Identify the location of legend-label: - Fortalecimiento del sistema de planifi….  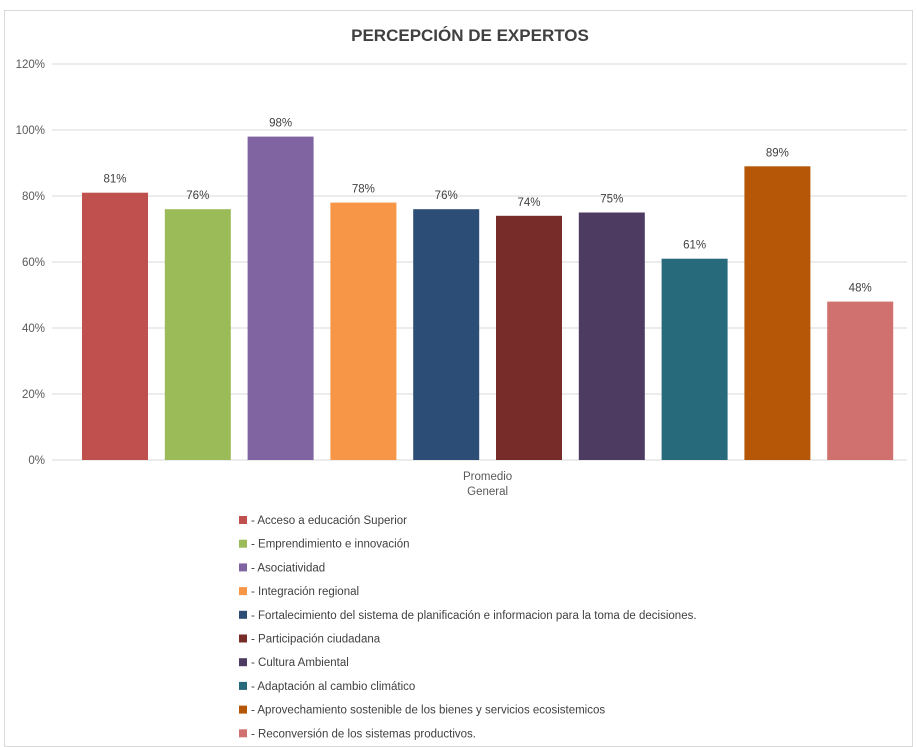
(474, 616).